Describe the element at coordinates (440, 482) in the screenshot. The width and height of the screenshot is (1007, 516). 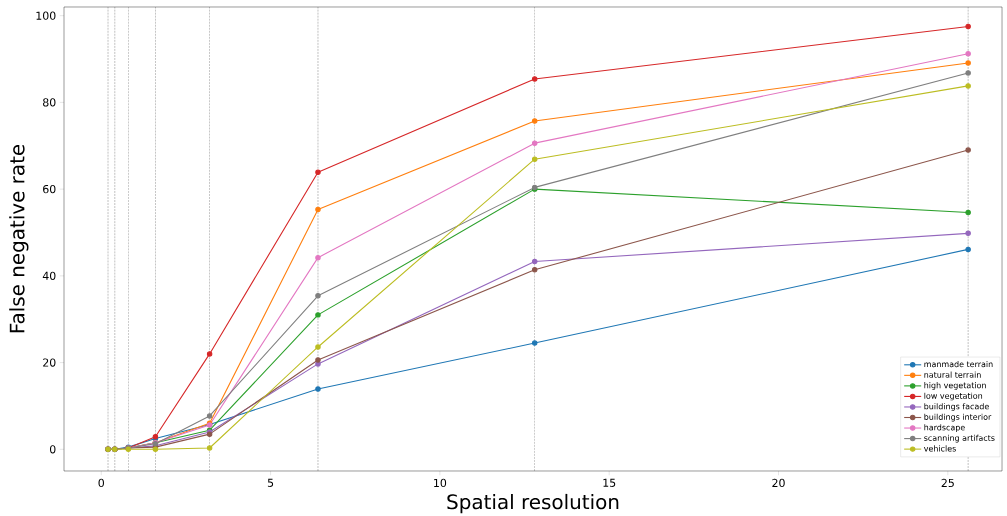
I see `x-tick-label: 10` at that location.